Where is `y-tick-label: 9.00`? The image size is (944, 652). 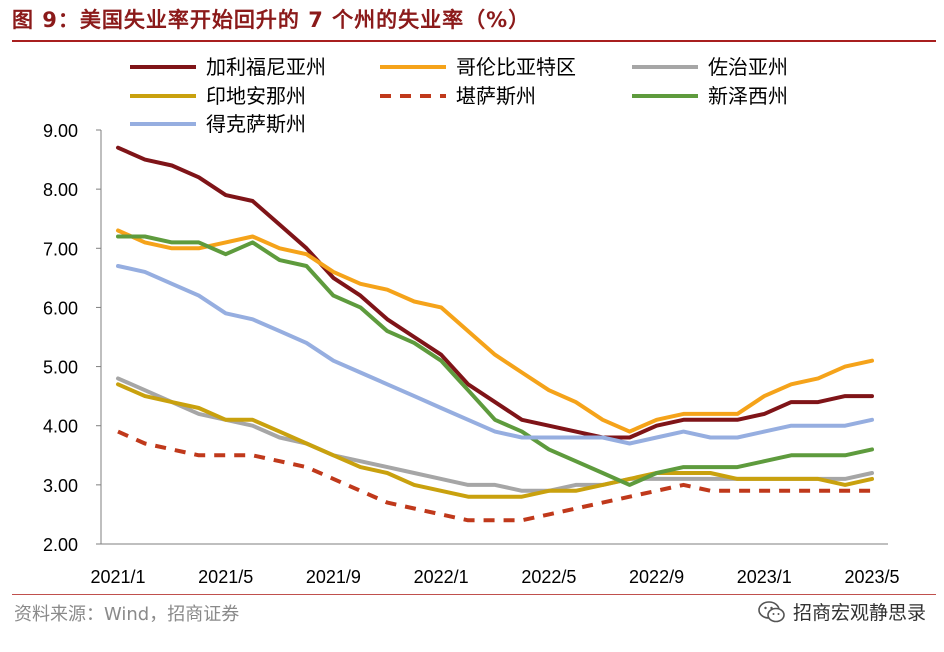 y-tick-label: 9.00 is located at coordinates (60, 131).